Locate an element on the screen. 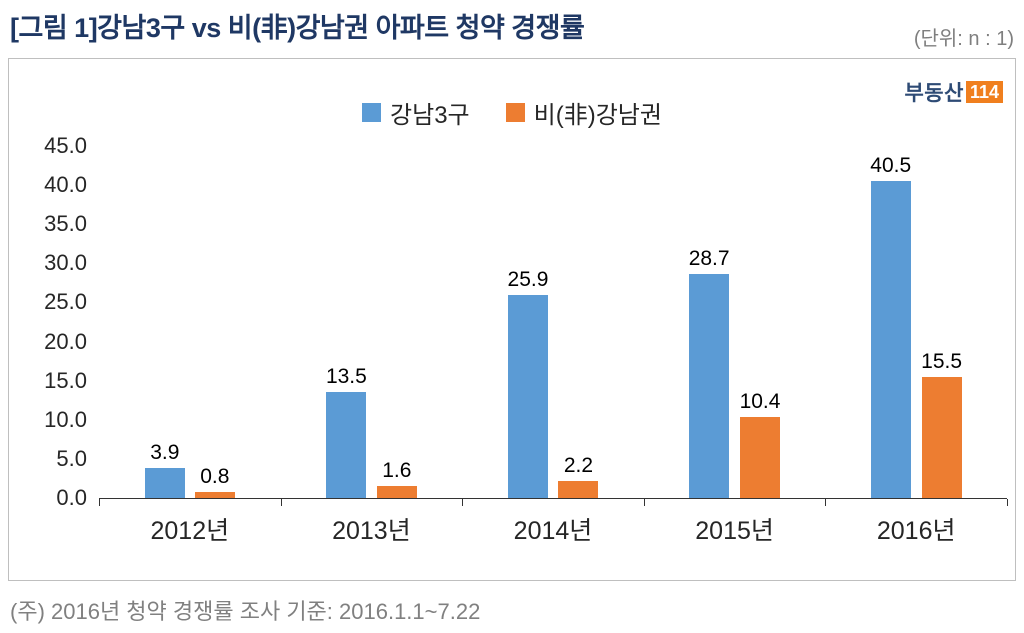  y-tick-label: 15.0 is located at coordinates (65, 380).